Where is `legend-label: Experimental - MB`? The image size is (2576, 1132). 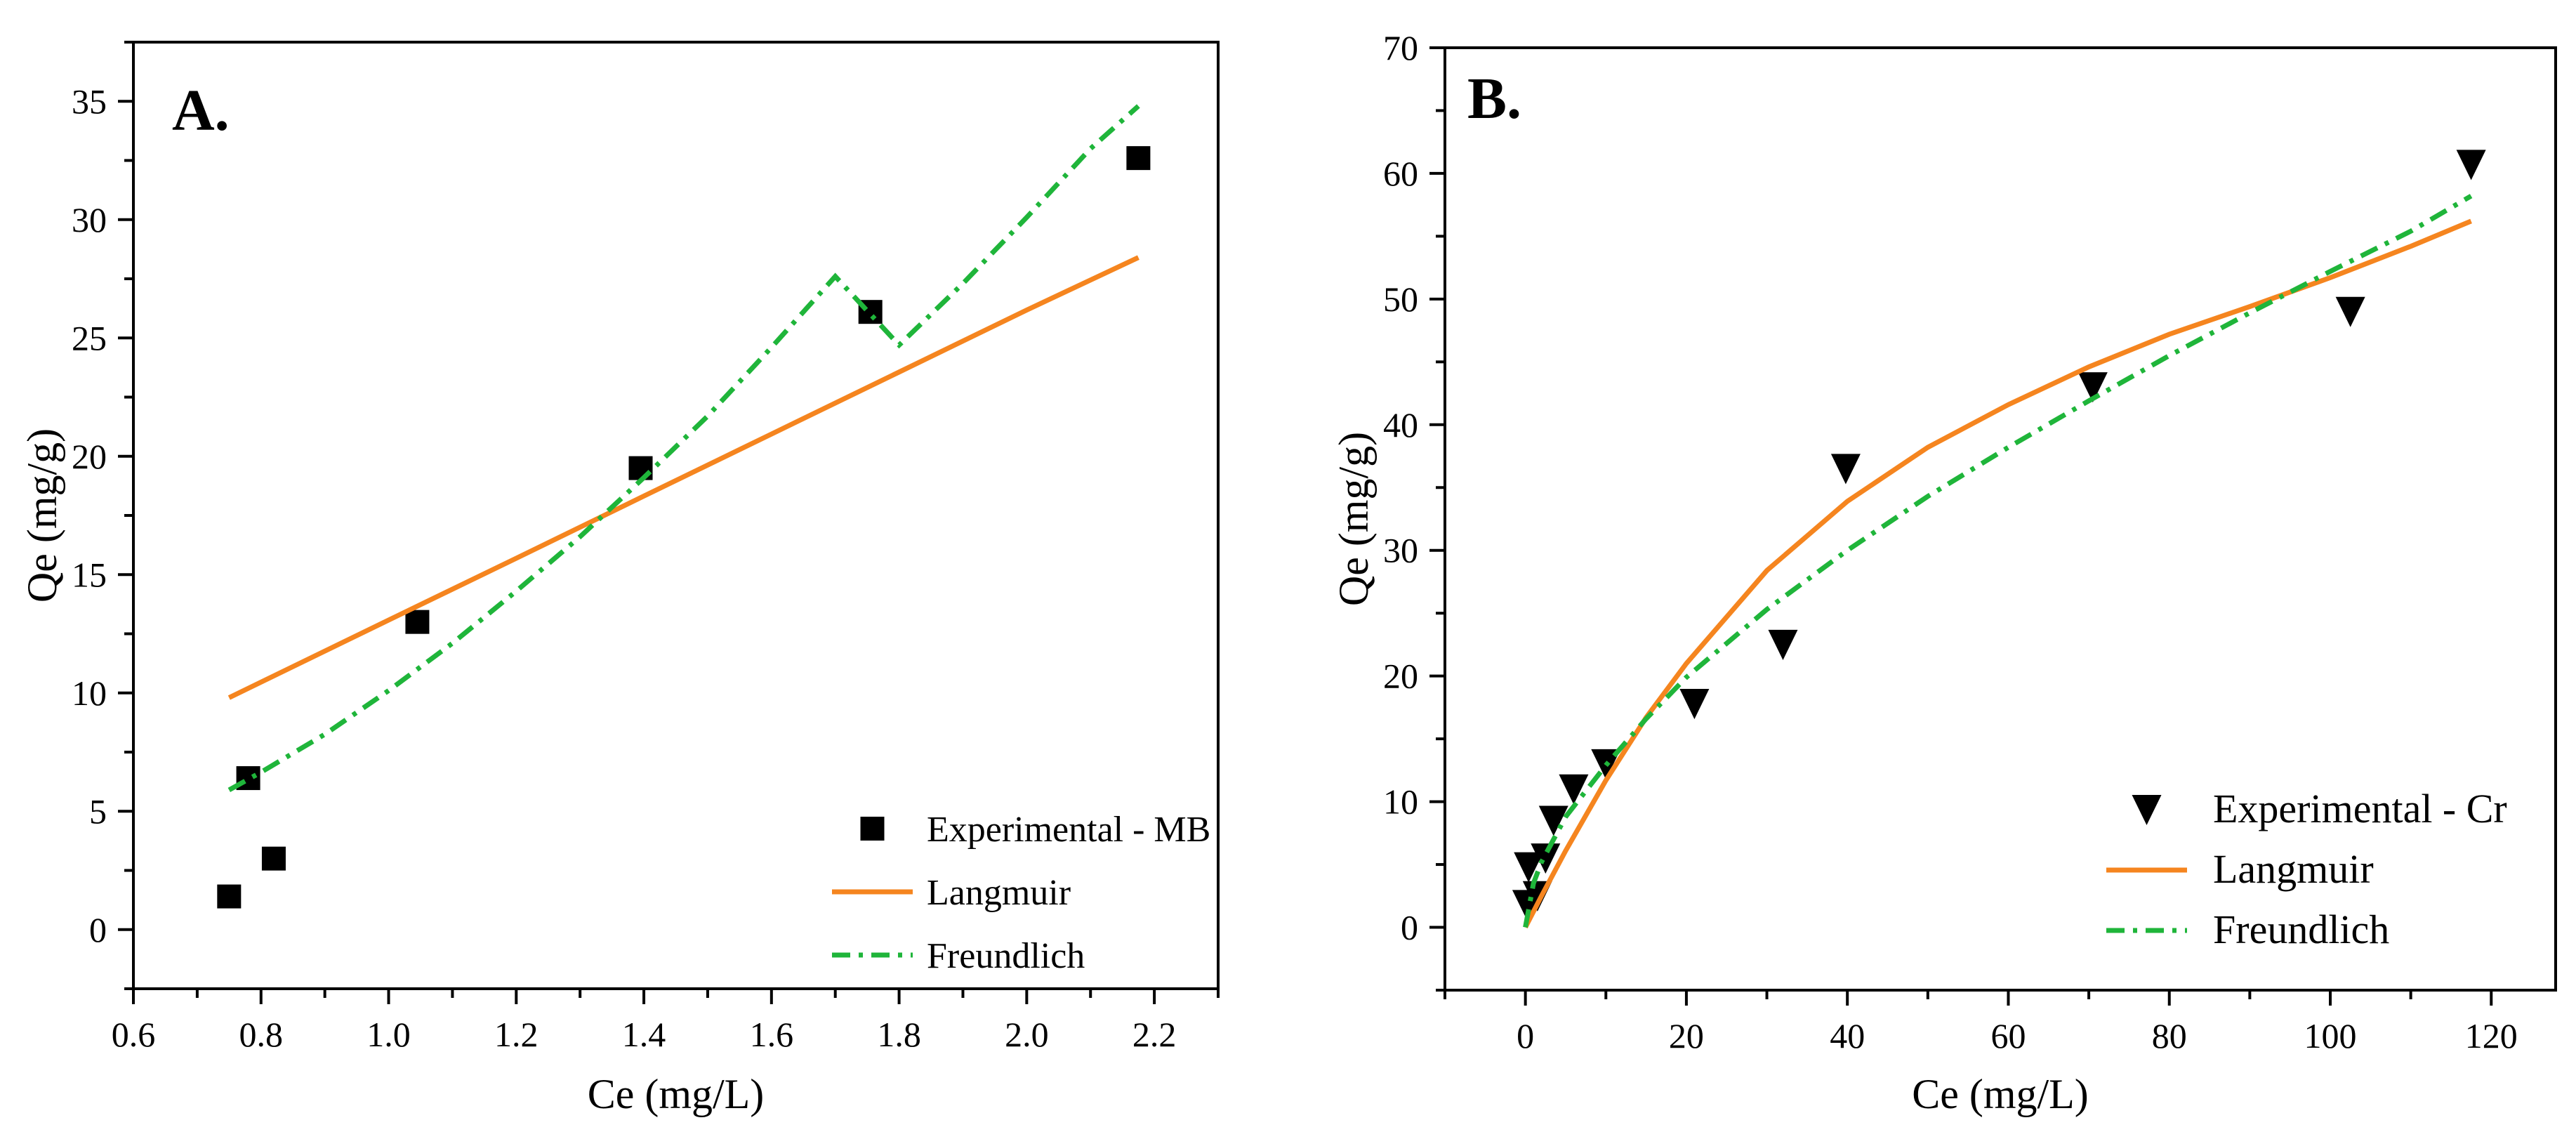
legend-label: Experimental - MB is located at coordinates (1068, 830).